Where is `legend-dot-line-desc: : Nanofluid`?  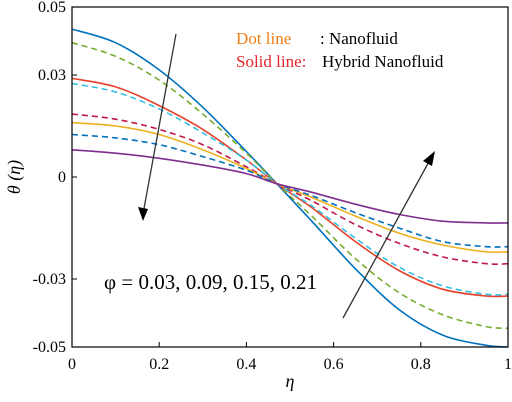
legend-dot-line-desc: : Nanofluid is located at coordinates (359, 38).